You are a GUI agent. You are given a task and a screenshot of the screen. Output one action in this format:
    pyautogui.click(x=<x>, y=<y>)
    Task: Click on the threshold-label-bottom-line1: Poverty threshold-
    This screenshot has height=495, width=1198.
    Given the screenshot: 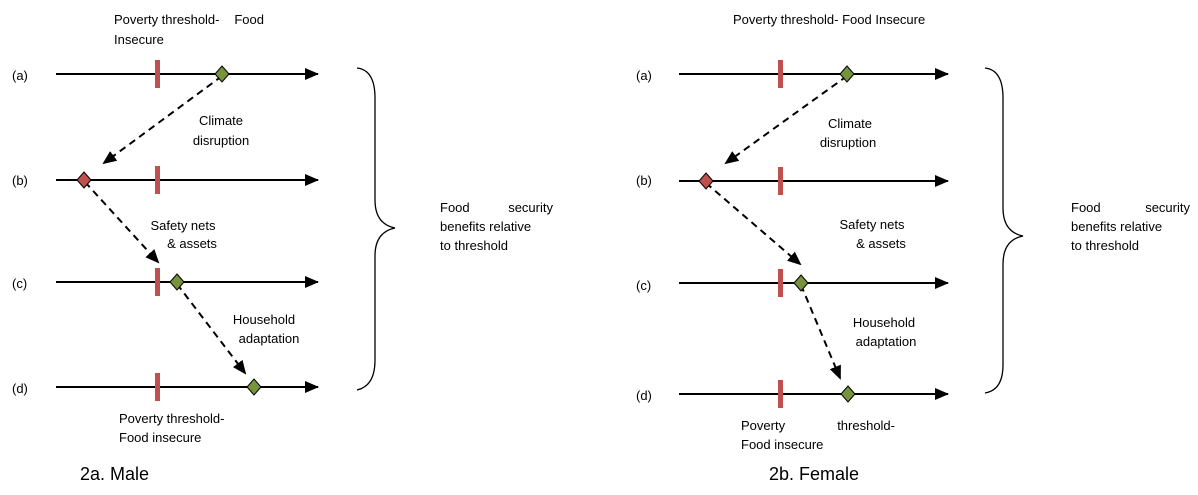 What is the action you would take?
    pyautogui.click(x=172, y=418)
    